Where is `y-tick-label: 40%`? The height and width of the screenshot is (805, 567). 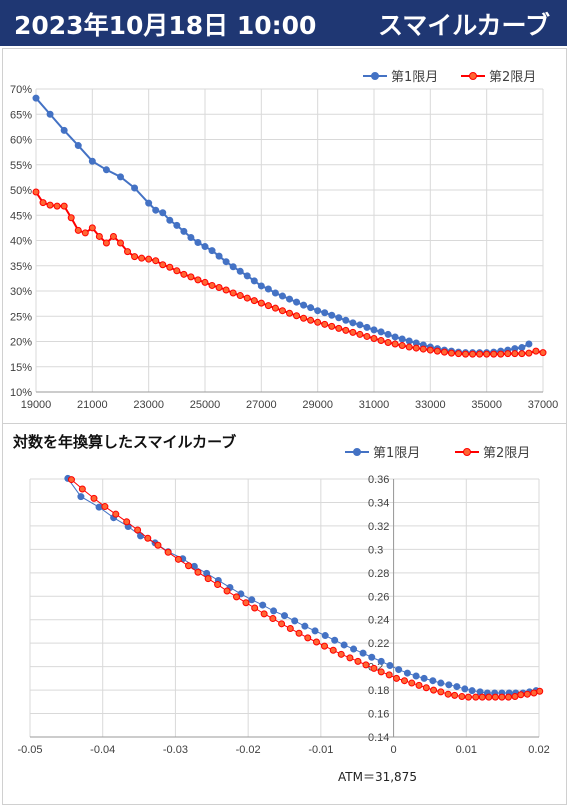
y-tick-label: 40% is located at coordinates (21, 242).